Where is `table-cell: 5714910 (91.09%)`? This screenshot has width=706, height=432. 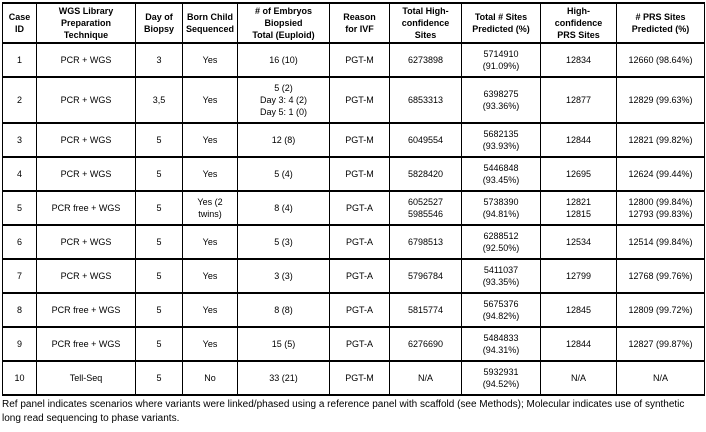 table-cell: 5714910 (91.09%) is located at coordinates (501, 60).